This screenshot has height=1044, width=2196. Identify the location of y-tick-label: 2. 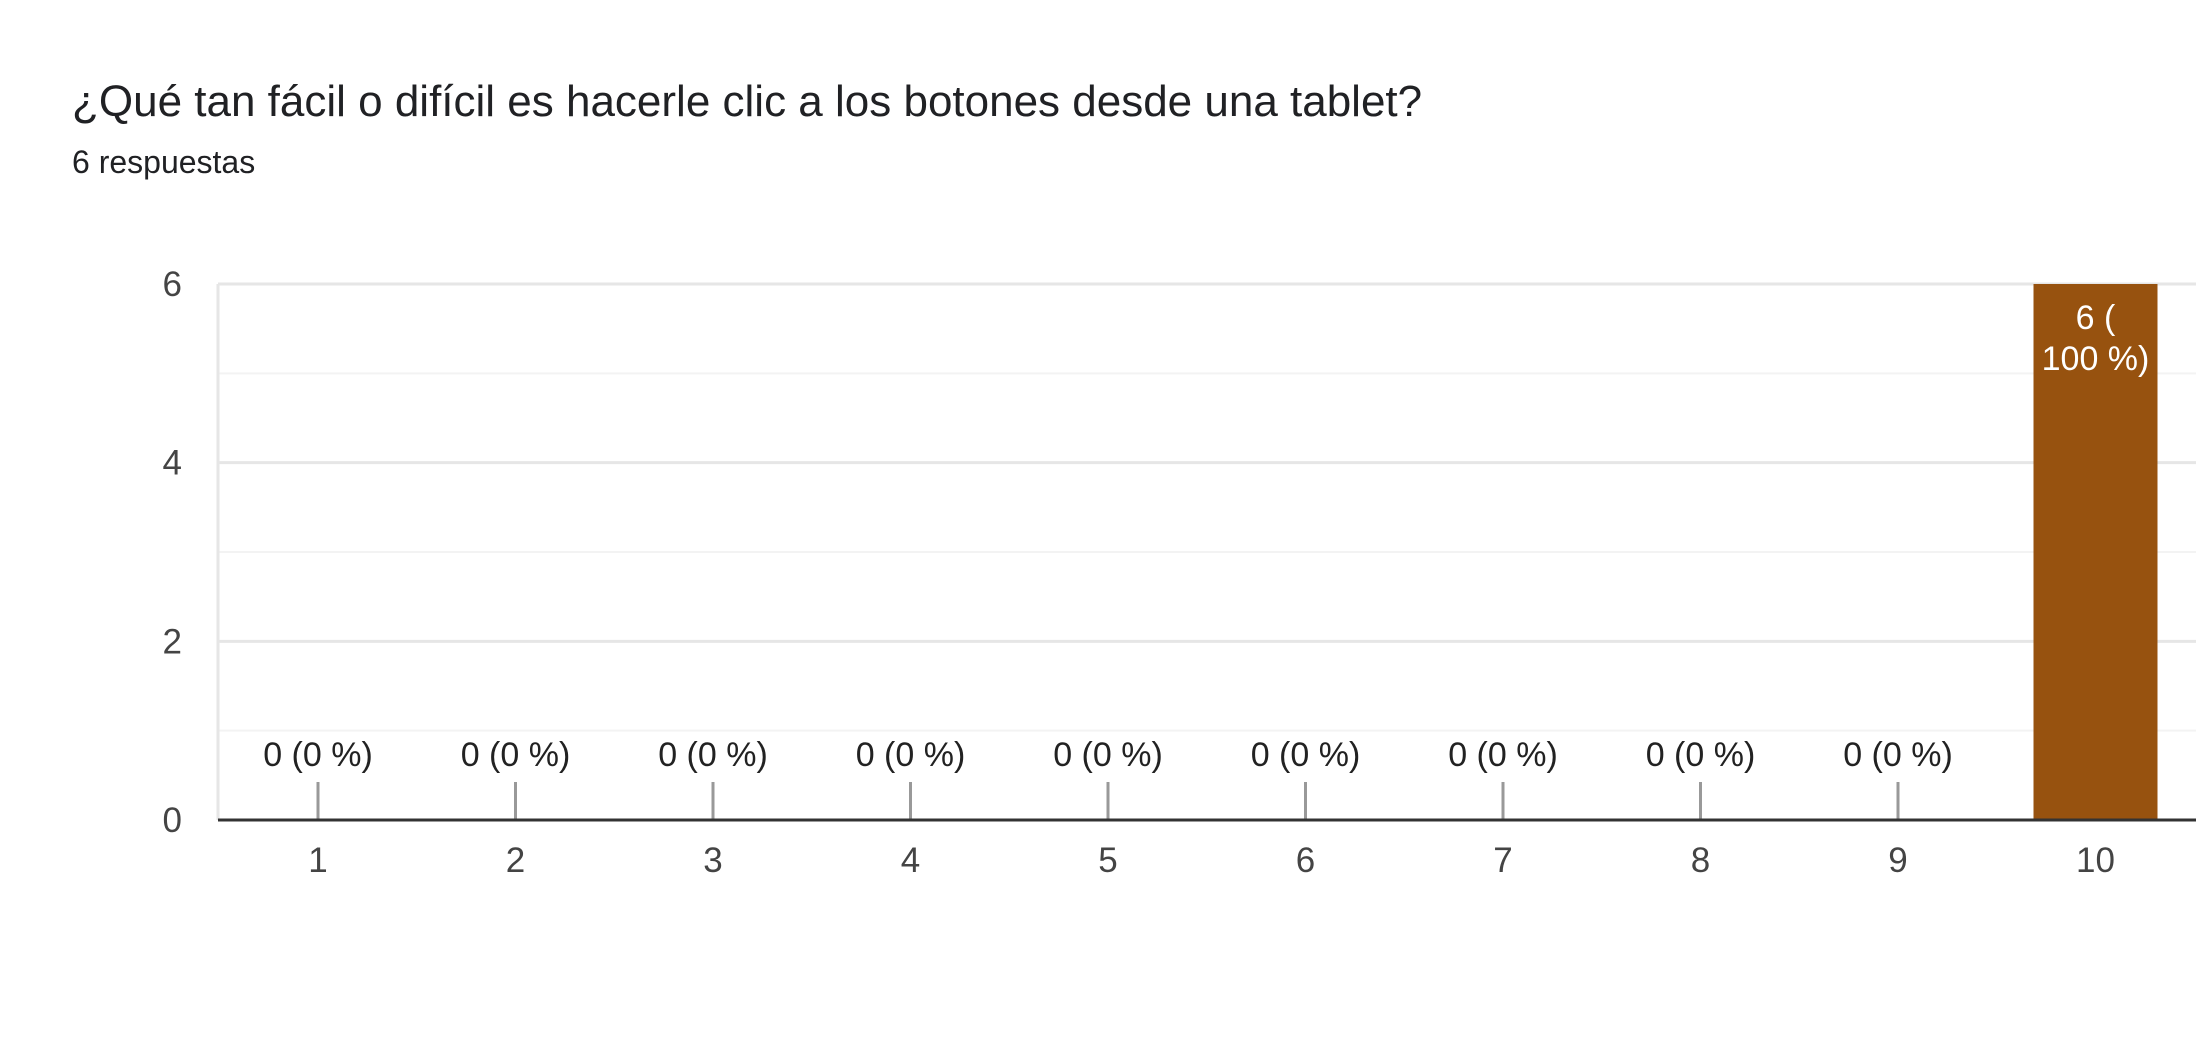
(172, 641).